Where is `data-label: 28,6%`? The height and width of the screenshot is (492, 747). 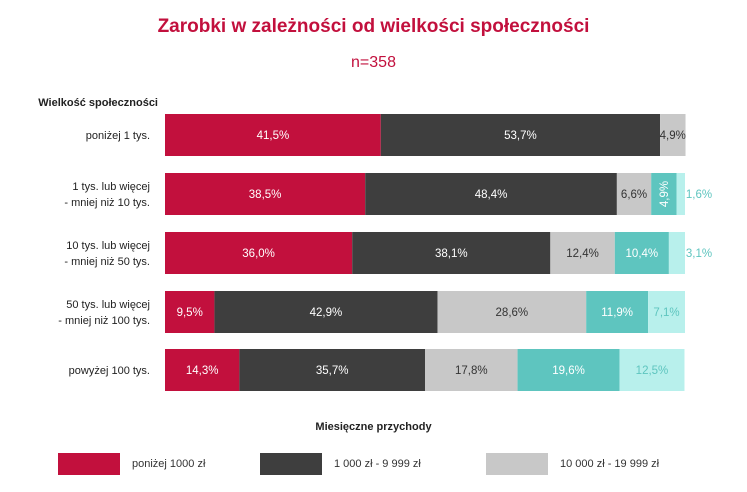 data-label: 28,6% is located at coordinates (512, 313).